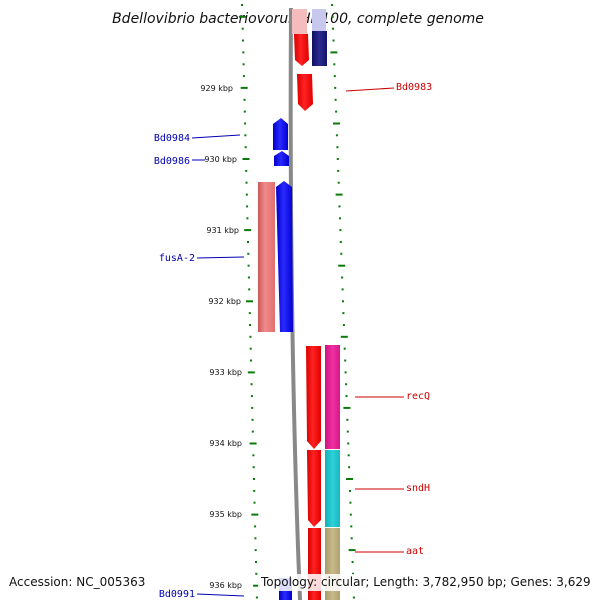 The height and width of the screenshot is (600, 600). What do you see at coordinates (301, 50) in the screenshot?
I see `gene-feature-bd0982` at bounding box center [301, 50].